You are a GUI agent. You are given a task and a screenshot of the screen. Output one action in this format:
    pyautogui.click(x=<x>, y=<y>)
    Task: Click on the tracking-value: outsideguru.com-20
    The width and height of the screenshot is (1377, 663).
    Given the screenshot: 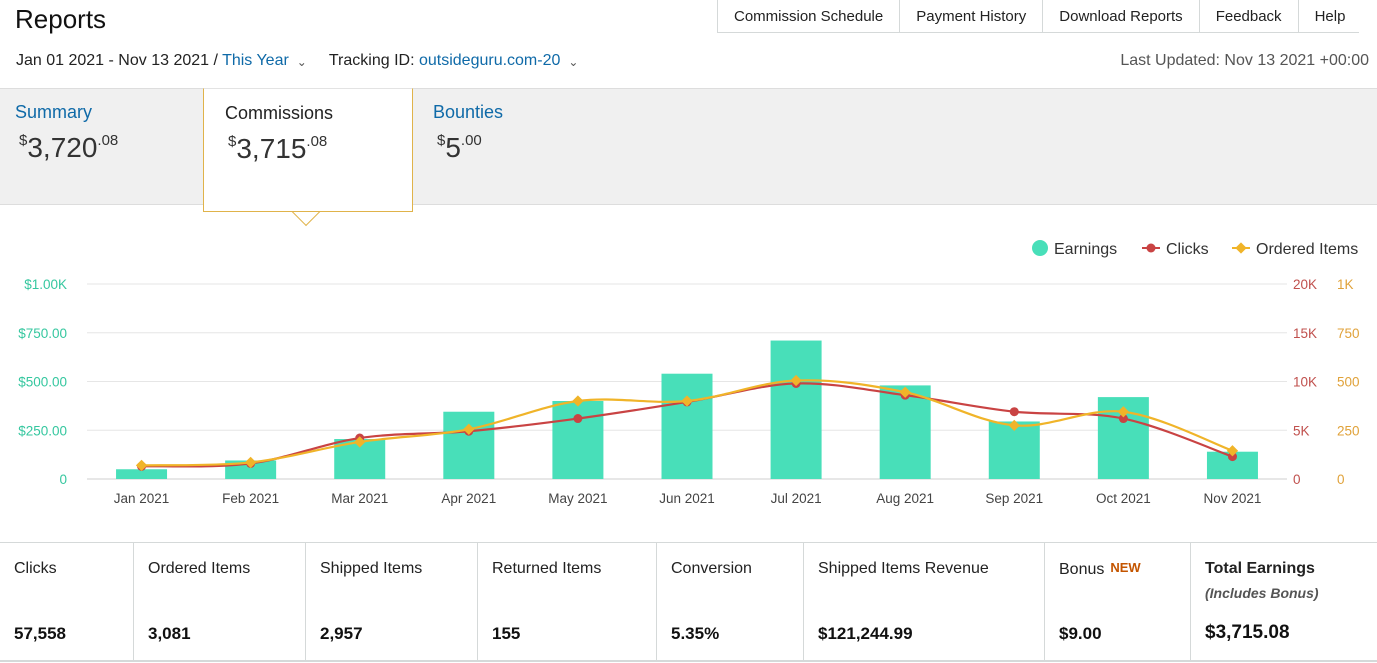 What is the action you would take?
    pyautogui.click(x=489, y=60)
    